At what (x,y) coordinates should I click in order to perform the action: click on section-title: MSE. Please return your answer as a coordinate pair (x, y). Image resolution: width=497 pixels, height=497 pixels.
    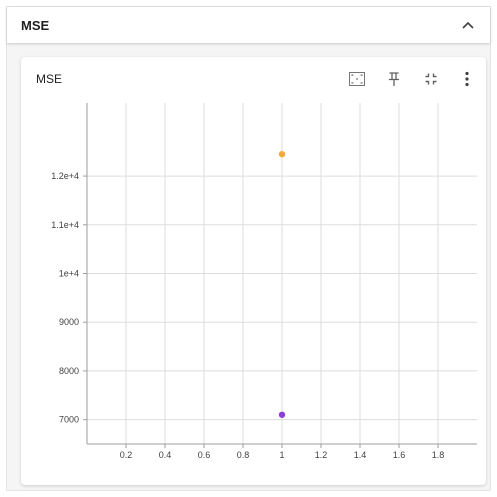
    Looking at the image, I should click on (35, 25).